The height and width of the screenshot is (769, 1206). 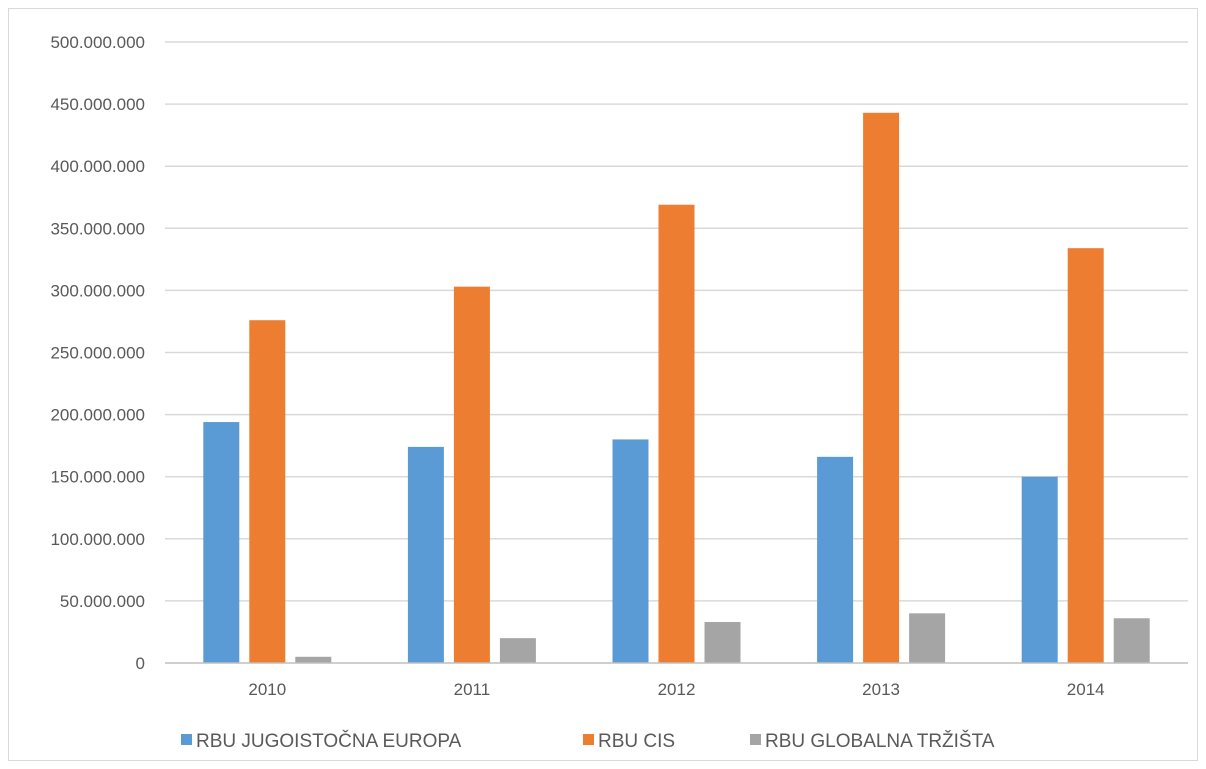 What do you see at coordinates (102, 601) in the screenshot?
I see `y-tick-label: 50.000.000` at bounding box center [102, 601].